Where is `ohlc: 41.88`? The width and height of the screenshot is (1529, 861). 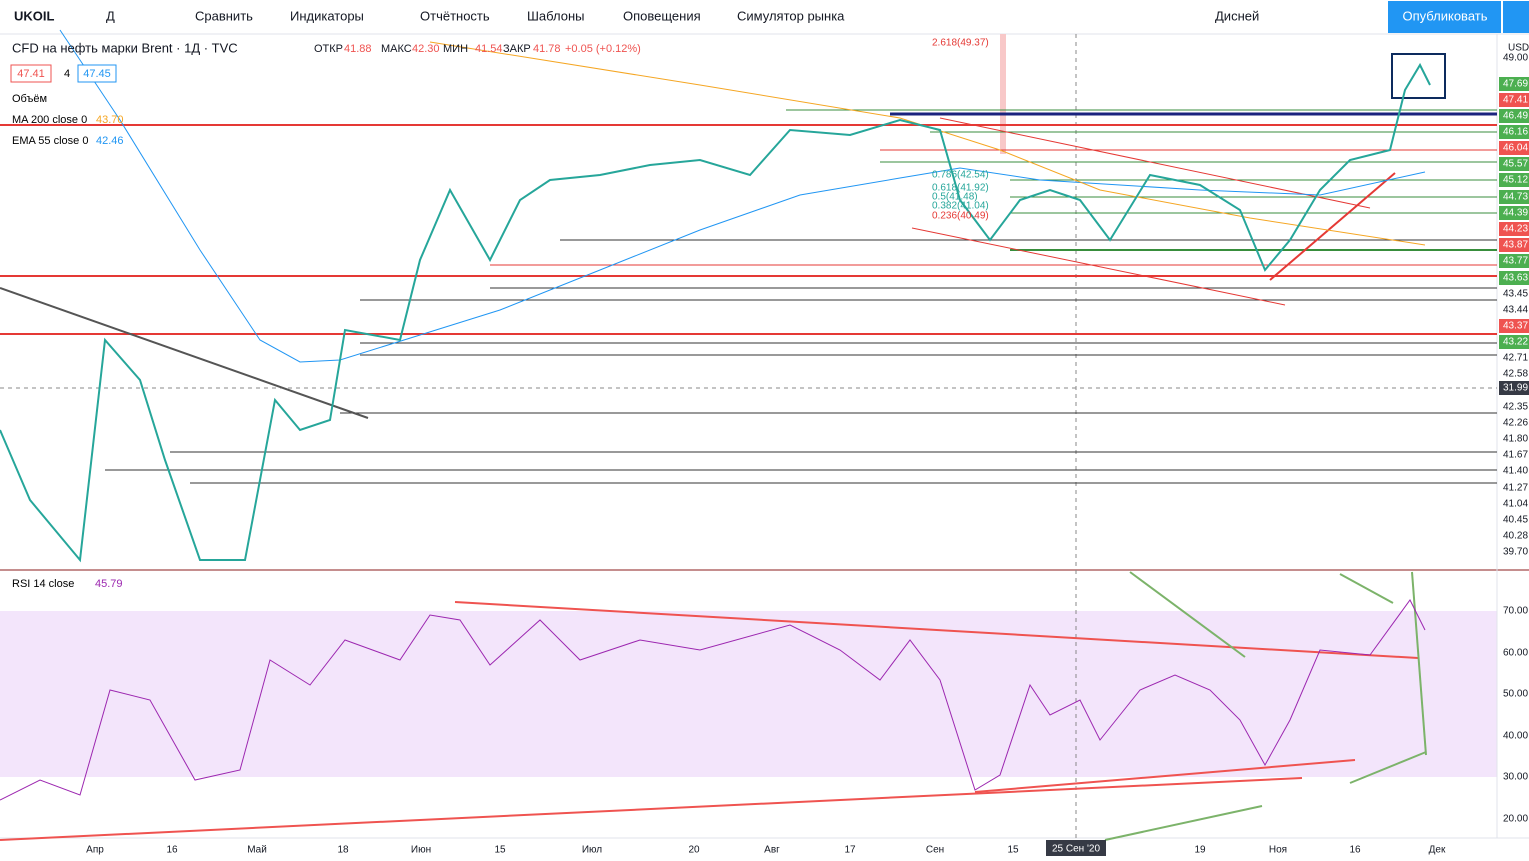 ohlc: 41.88 is located at coordinates (358, 49).